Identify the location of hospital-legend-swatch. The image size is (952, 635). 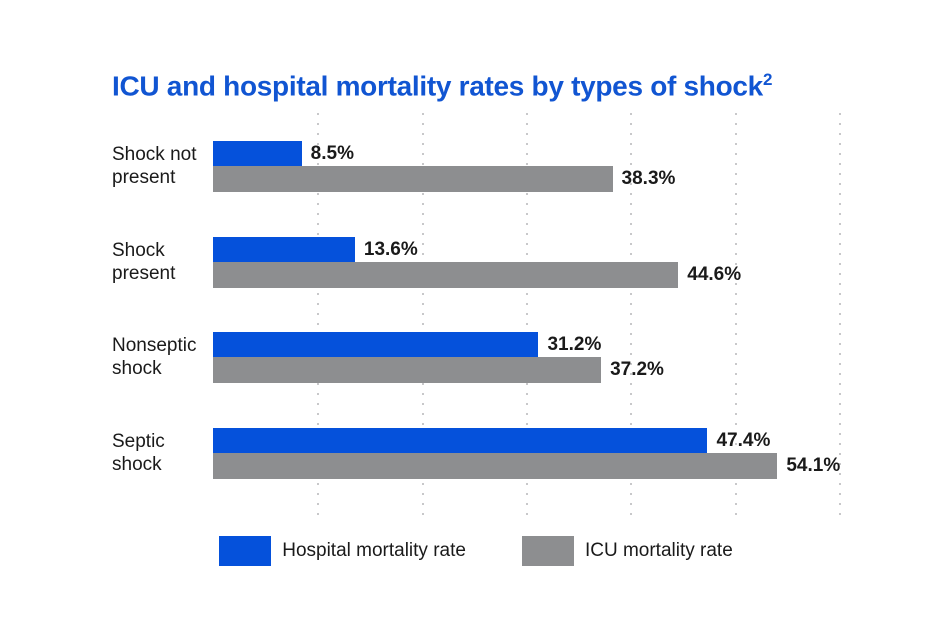
(245, 551).